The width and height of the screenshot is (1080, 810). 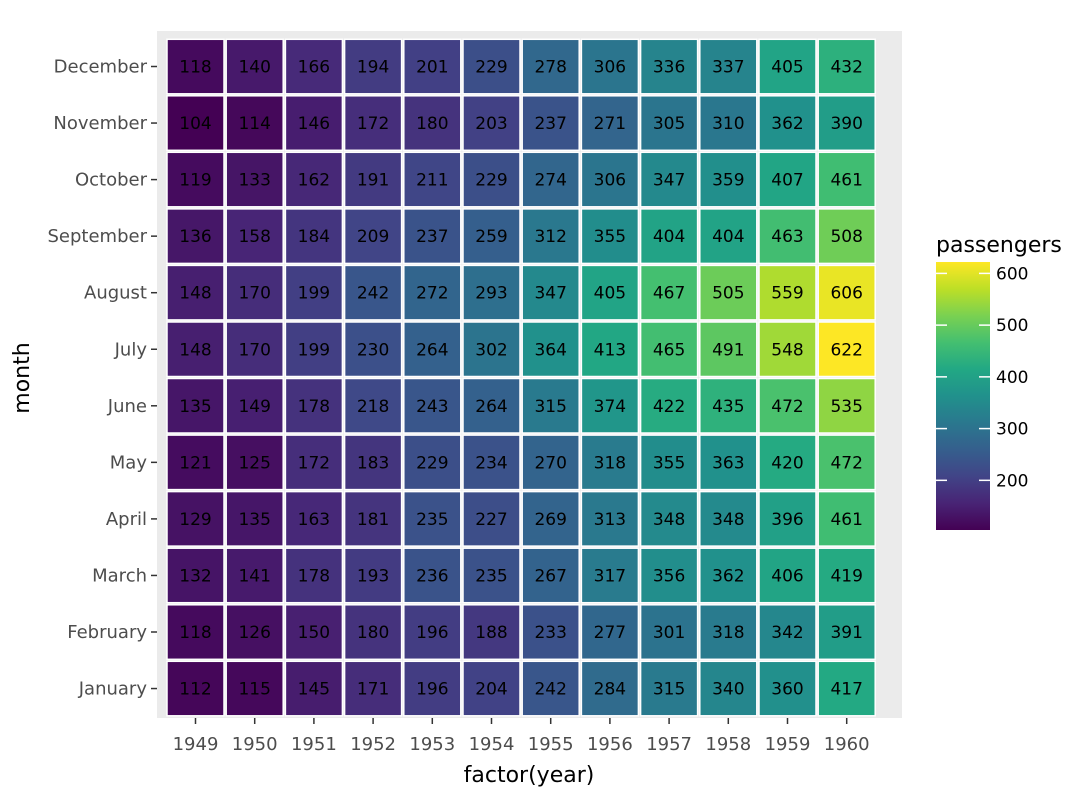 I want to click on tile-value-label: 405, so click(x=787, y=68).